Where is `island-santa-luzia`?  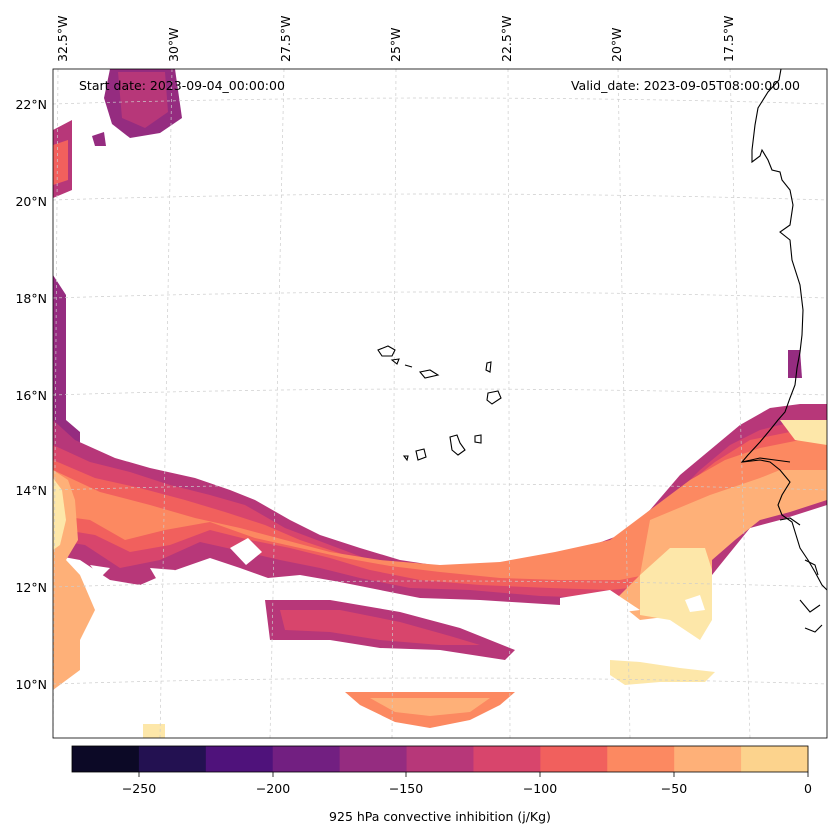
island-santa-luzia is located at coordinates (408, 366).